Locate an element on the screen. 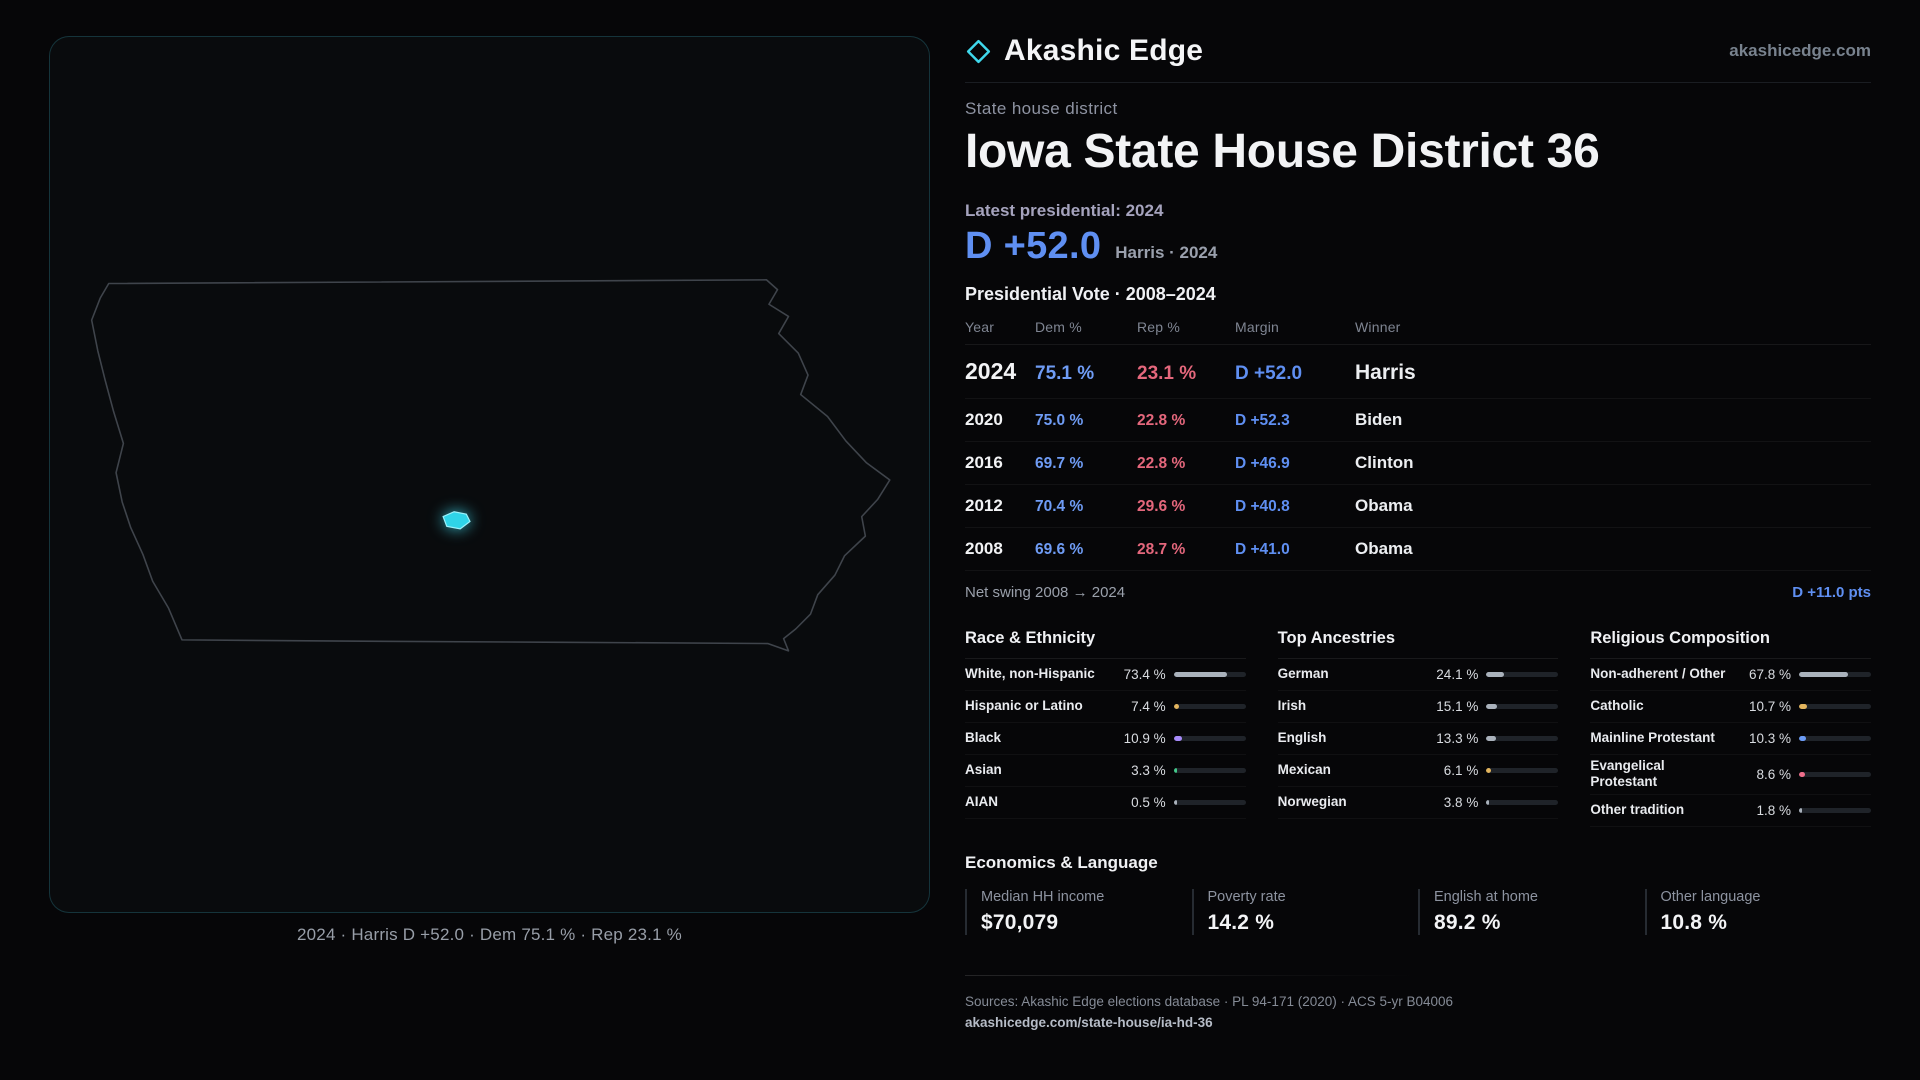 This screenshot has width=1920, height=1080. stat-label: Other language is located at coordinates (1710, 897).